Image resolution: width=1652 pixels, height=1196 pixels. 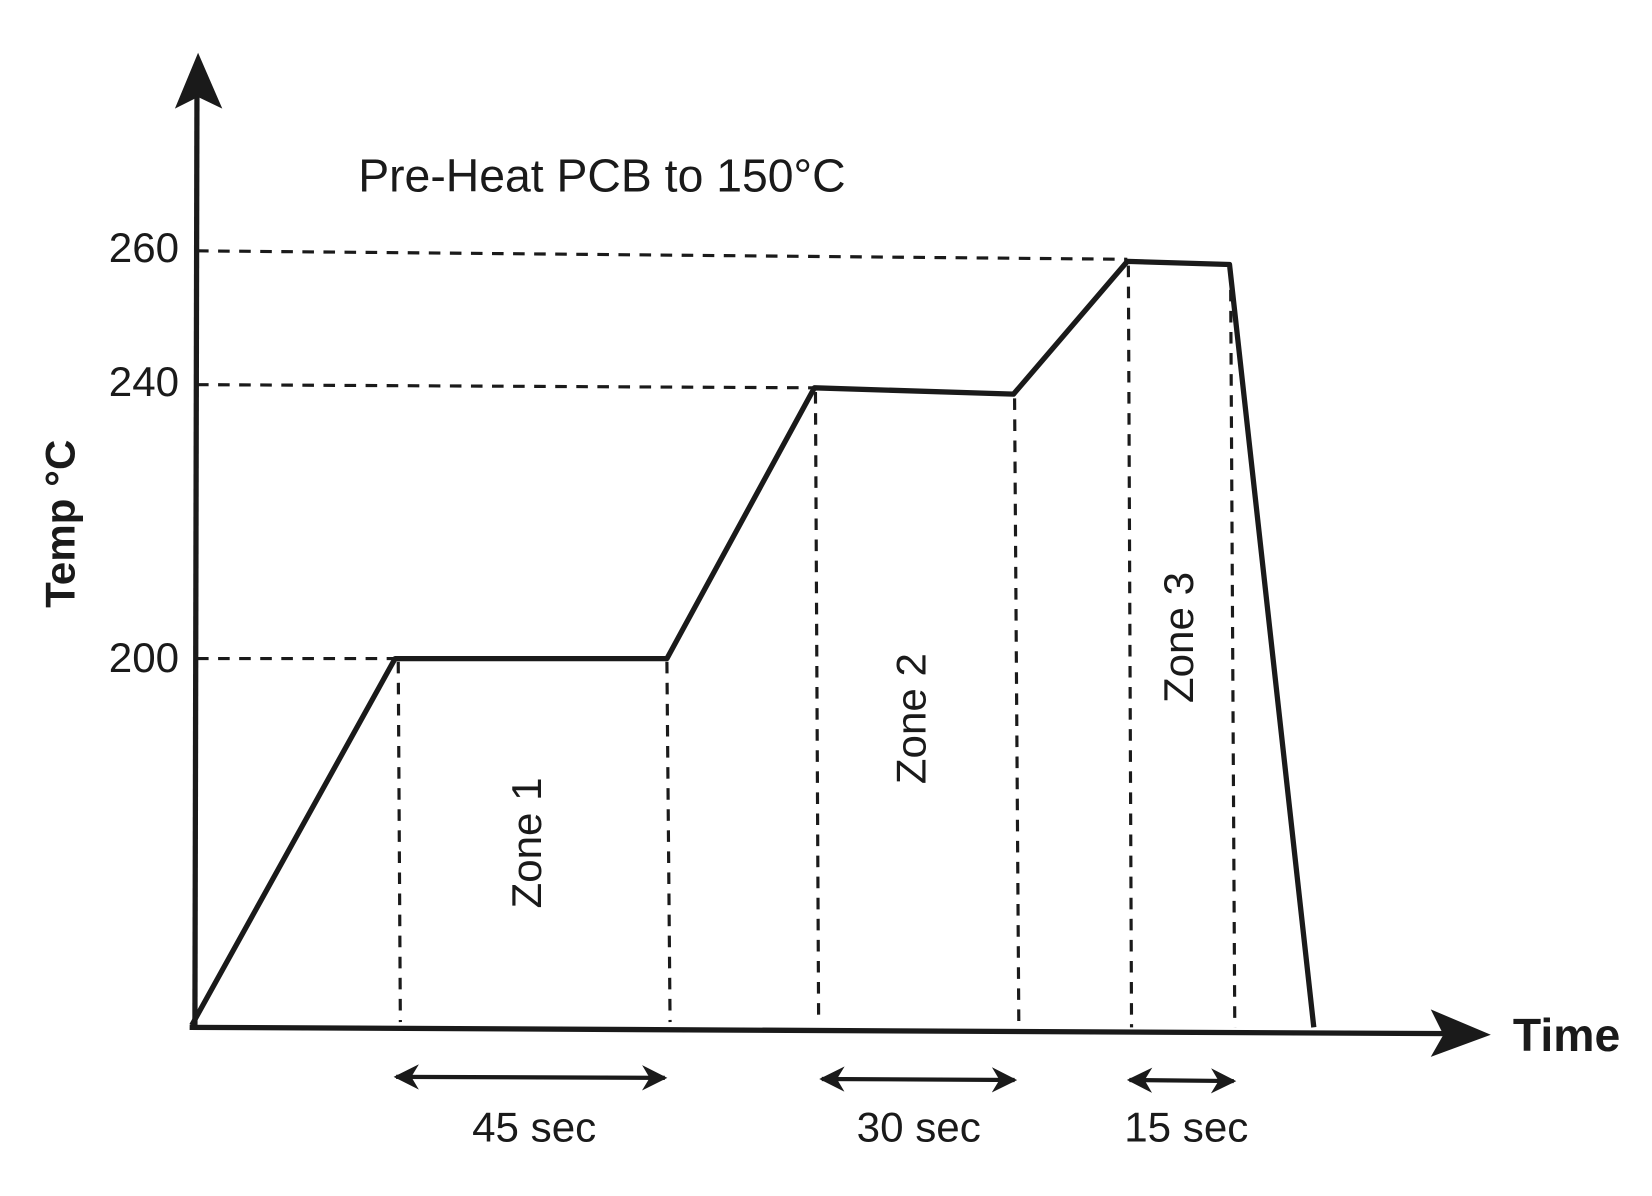 I want to click on x-axis-label: Time, so click(x=1566, y=1035).